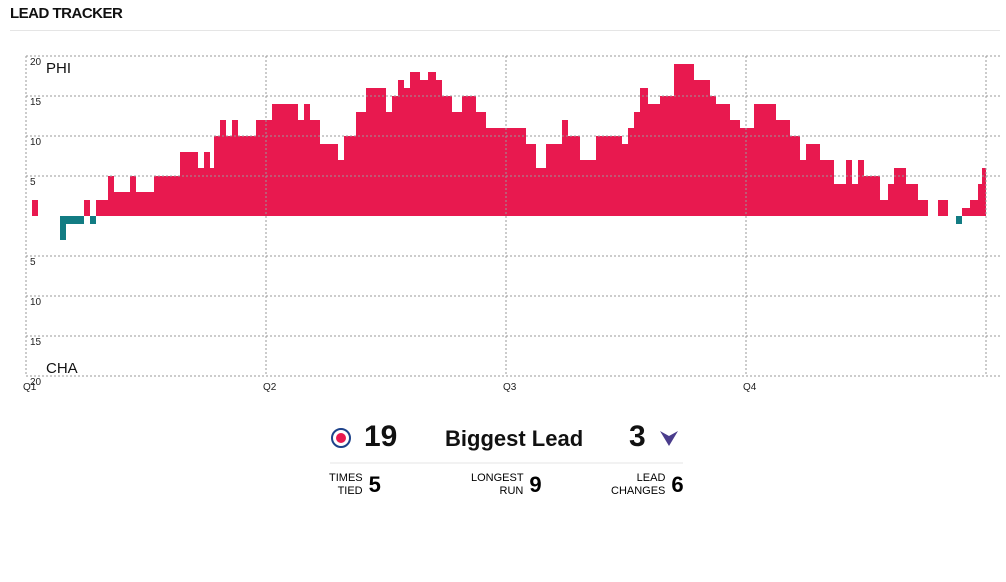  I want to click on phi-biggest-lead: 19, so click(381, 436).